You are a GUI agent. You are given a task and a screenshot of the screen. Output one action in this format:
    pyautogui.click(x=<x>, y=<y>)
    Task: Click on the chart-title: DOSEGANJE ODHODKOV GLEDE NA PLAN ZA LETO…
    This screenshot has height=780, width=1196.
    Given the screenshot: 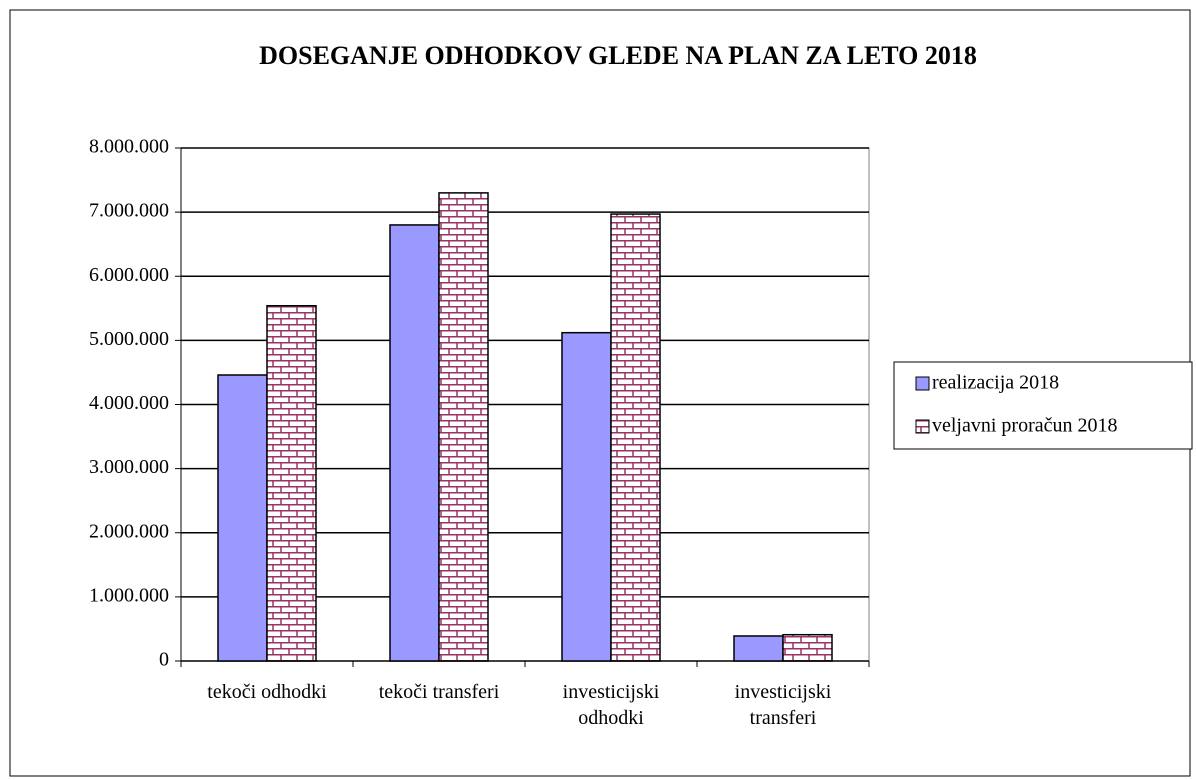 What is the action you would take?
    pyautogui.click(x=618, y=55)
    